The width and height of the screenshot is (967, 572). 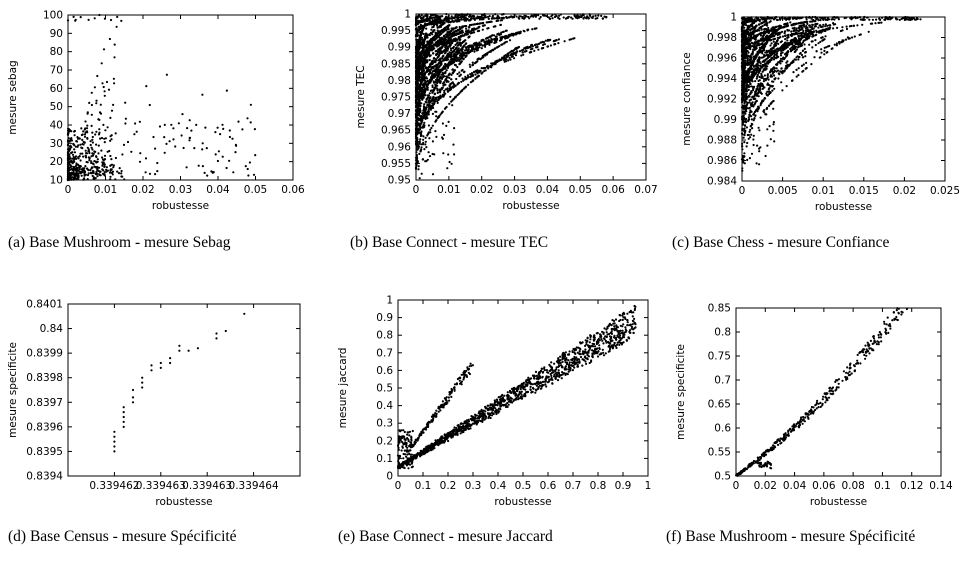 I want to click on y-tick-label: 0.992, so click(x=722, y=100).